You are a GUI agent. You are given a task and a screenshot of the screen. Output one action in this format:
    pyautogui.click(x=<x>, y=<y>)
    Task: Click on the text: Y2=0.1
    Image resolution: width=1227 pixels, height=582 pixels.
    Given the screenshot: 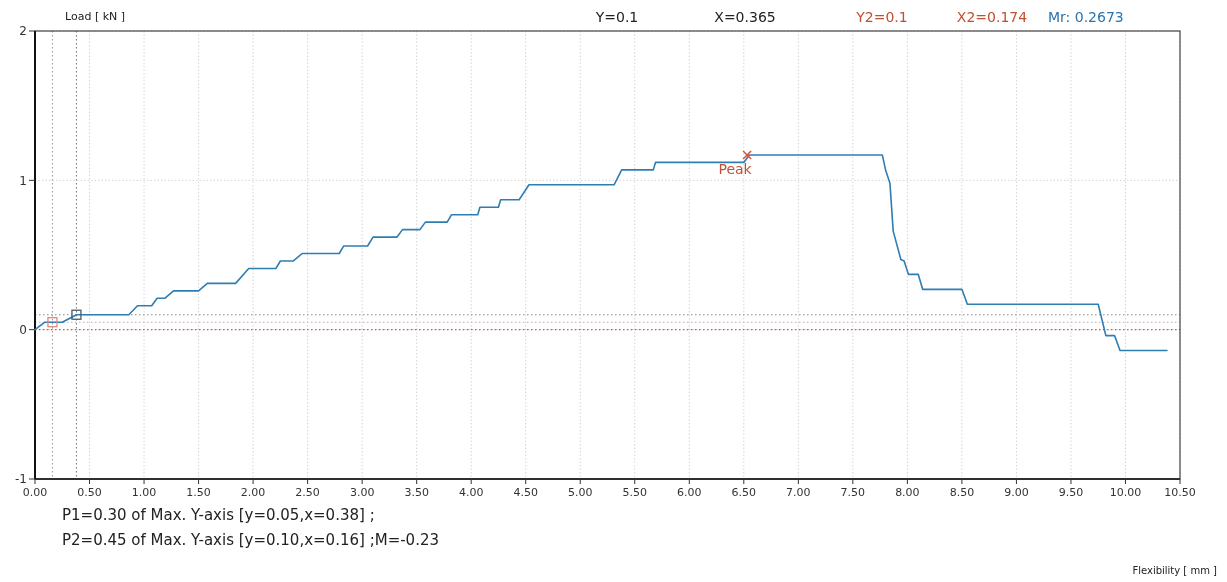 What is the action you would take?
    pyautogui.click(x=881, y=17)
    